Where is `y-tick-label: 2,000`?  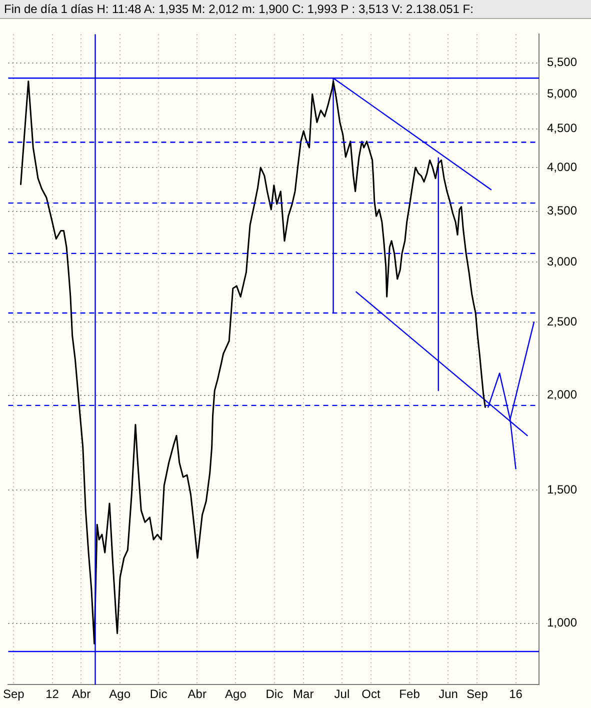
y-tick-label: 2,000 is located at coordinates (562, 395).